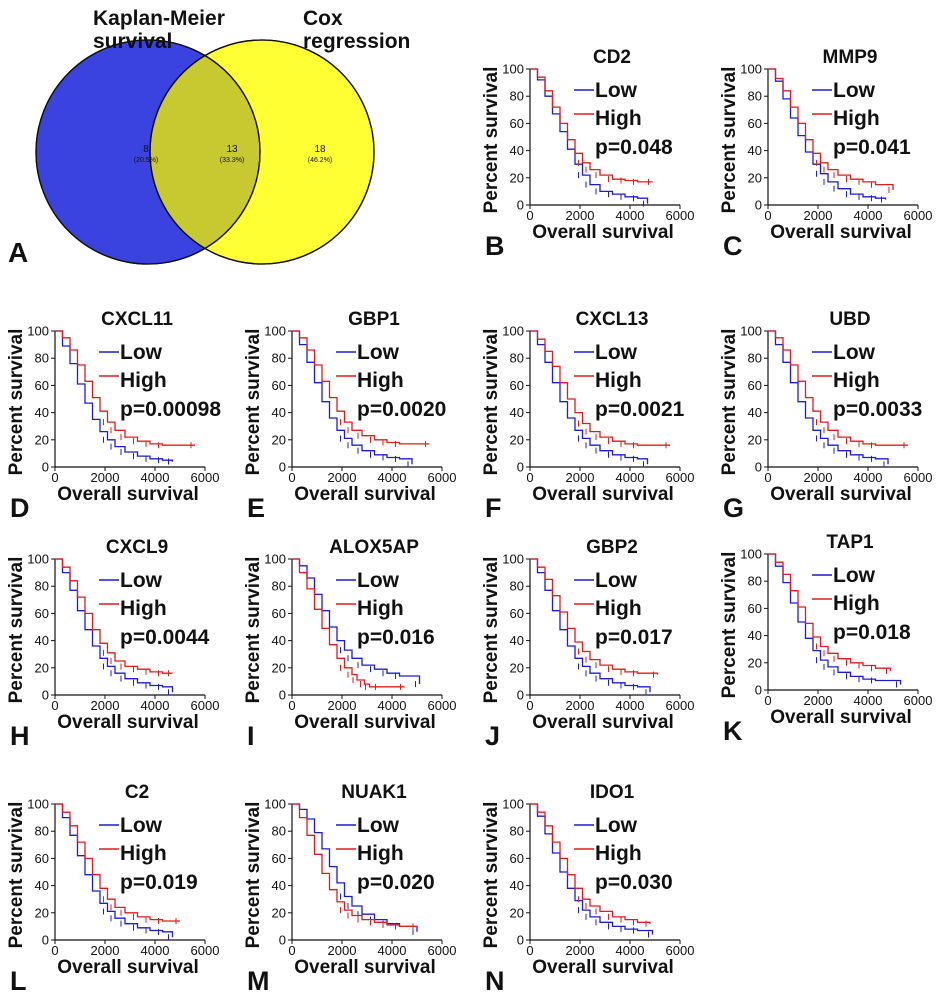 The width and height of the screenshot is (942, 1000). What do you see at coordinates (20, 508) in the screenshot?
I see `panel-letter-D: D` at bounding box center [20, 508].